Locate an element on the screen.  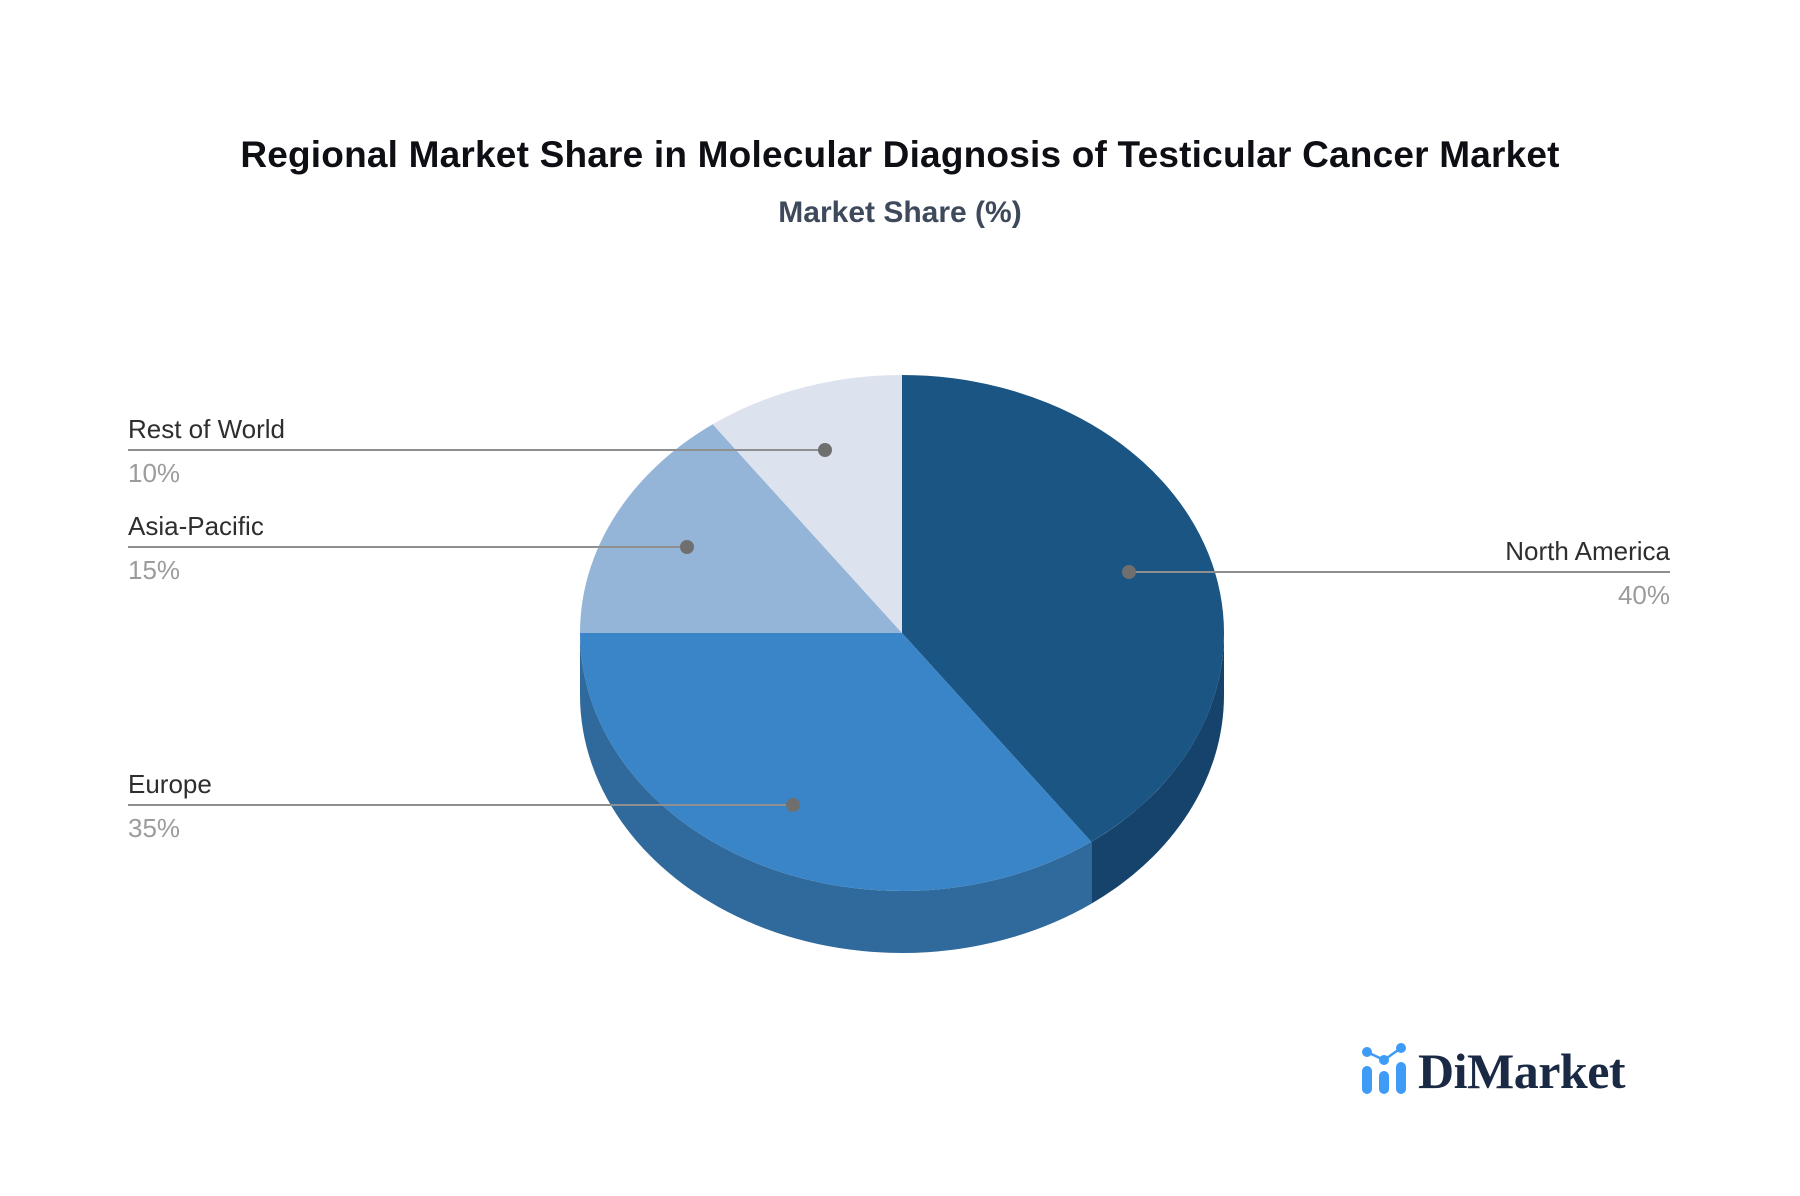
leader-line-rest-of-world is located at coordinates (476, 450).